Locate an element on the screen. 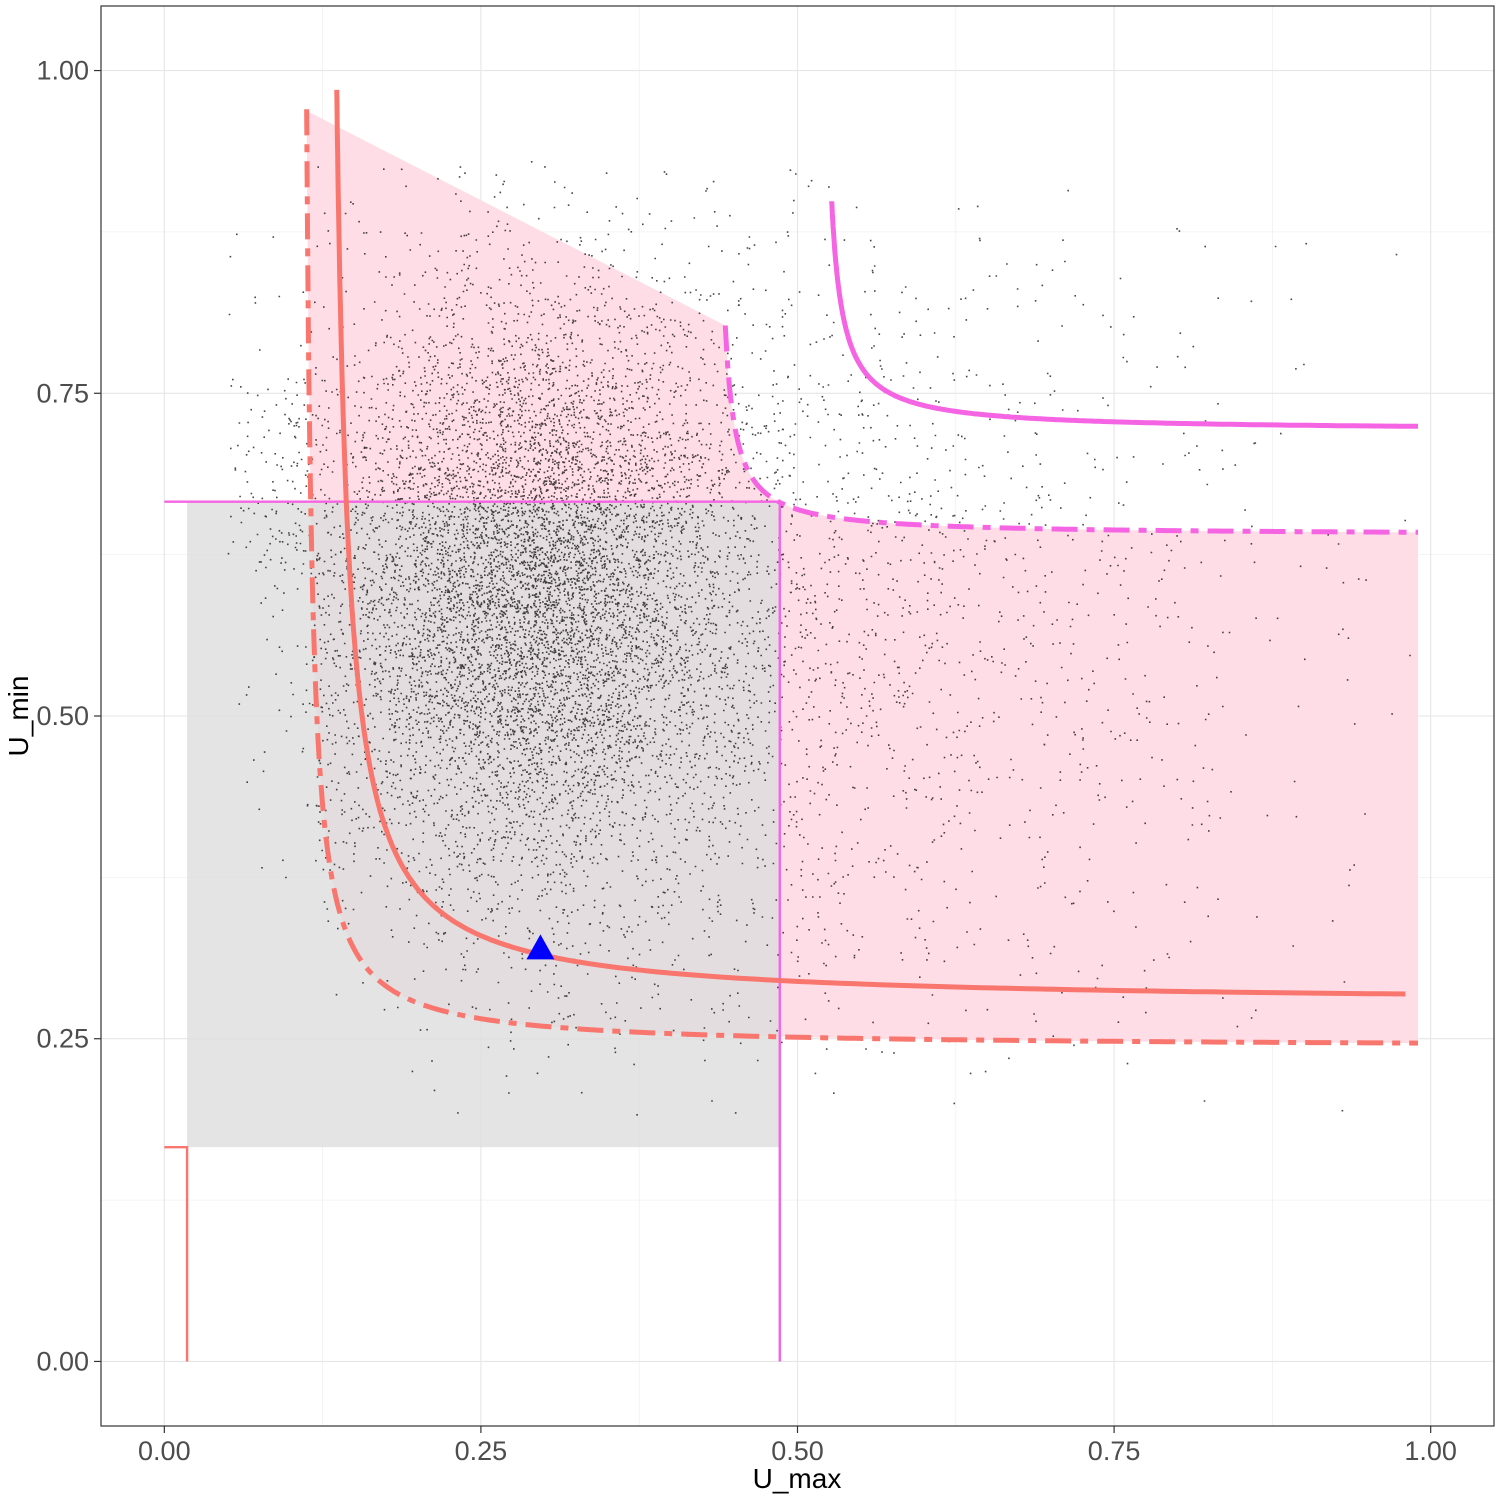  marker-layer is located at coordinates (540, 947).